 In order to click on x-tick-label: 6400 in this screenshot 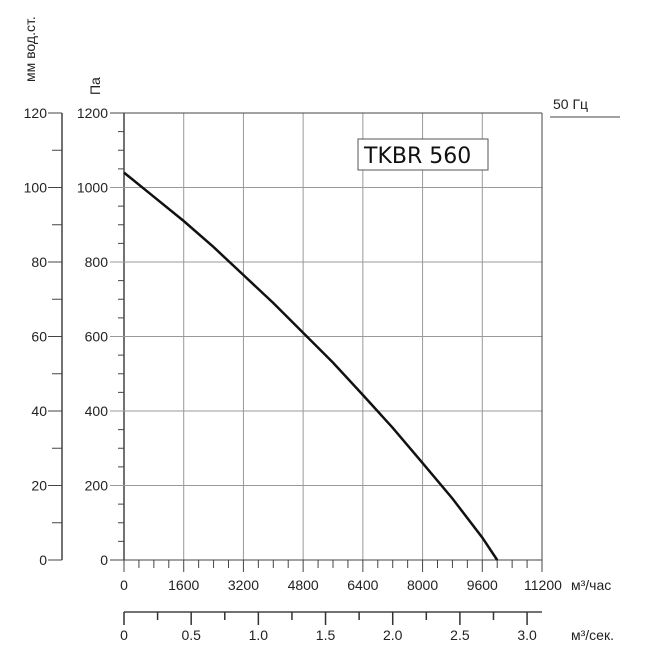, I will do `click(362, 585)`.